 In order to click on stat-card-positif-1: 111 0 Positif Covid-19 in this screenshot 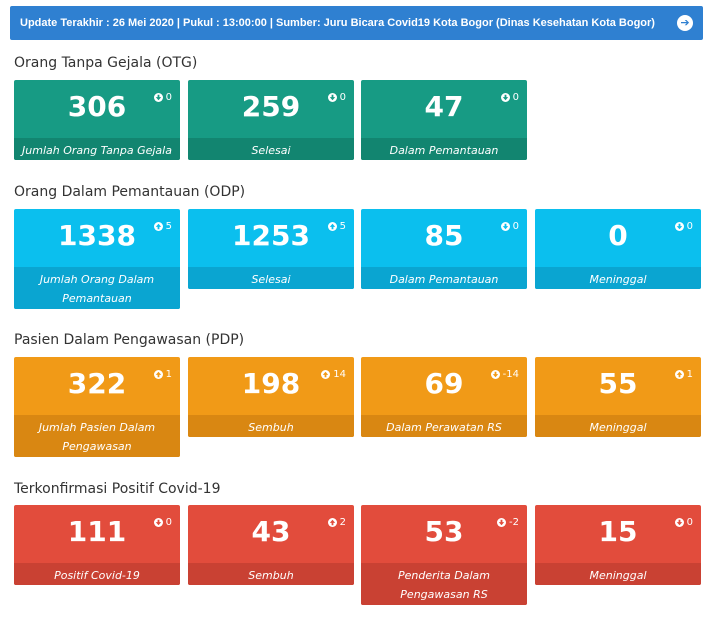, I will do `click(97, 545)`.